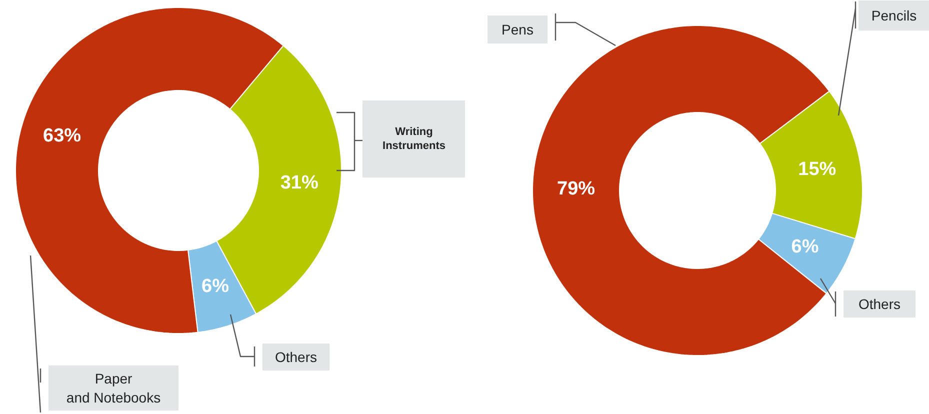 The width and height of the screenshot is (929, 414). I want to click on slice-label: Paper and Notebooks, so click(113, 388).